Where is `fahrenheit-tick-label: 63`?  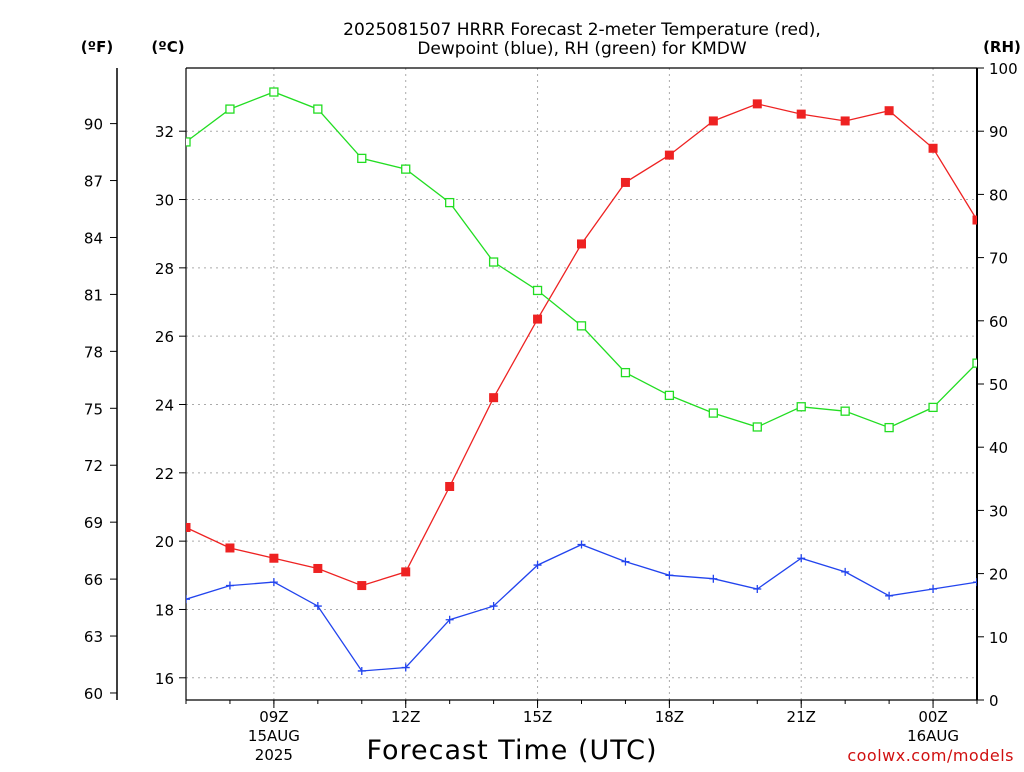 fahrenheit-tick-label: 63 is located at coordinates (93, 637).